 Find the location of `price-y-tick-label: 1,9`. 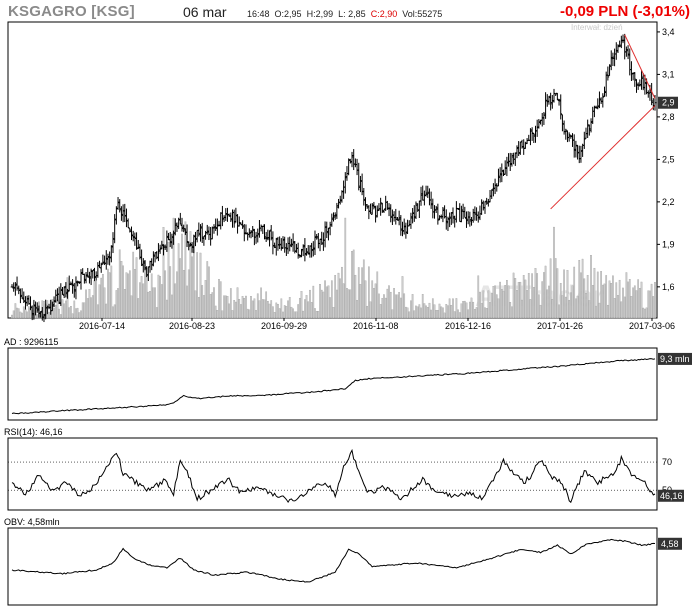

price-y-tick-label: 1,9 is located at coordinates (668, 244).